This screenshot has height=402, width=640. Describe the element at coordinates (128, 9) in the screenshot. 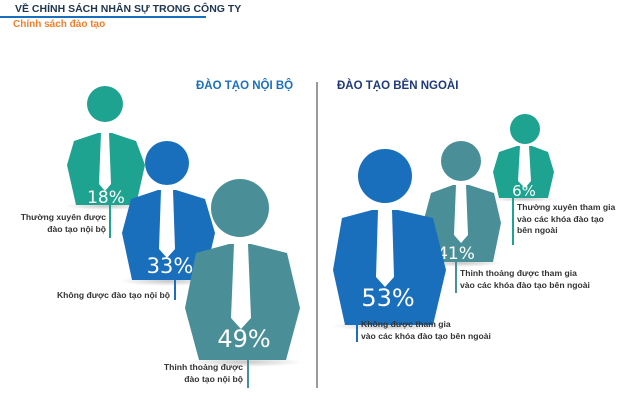

I see `page-title: VỀ CHÍNH SÁCH NHÂN SỰ TRONG CÔNG TY` at that location.